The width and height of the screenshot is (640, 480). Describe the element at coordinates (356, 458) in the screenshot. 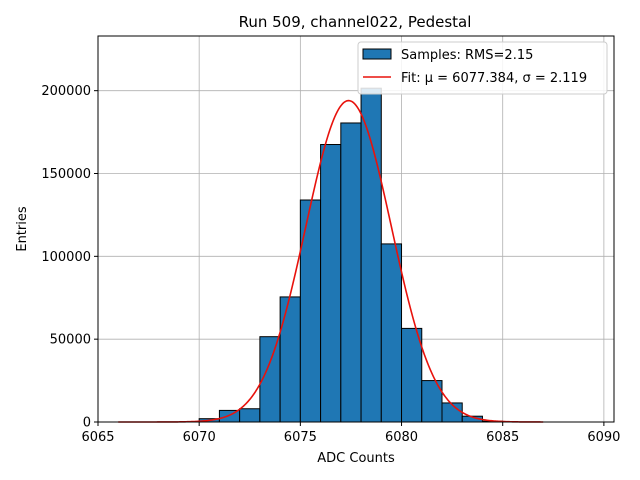

I see `x-axis-label: ADC Counts` at that location.